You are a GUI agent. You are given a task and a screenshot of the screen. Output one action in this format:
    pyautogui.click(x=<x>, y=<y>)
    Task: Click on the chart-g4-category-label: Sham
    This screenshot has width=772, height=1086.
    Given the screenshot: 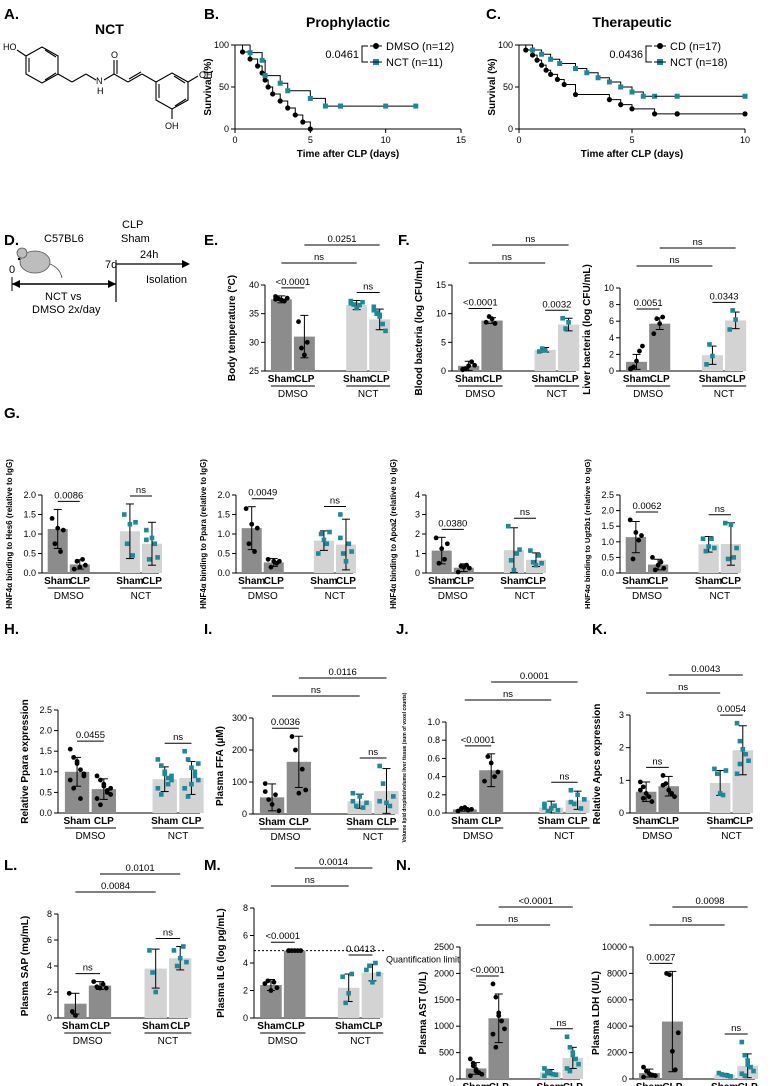 What is the action you would take?
    pyautogui.click(x=708, y=581)
    